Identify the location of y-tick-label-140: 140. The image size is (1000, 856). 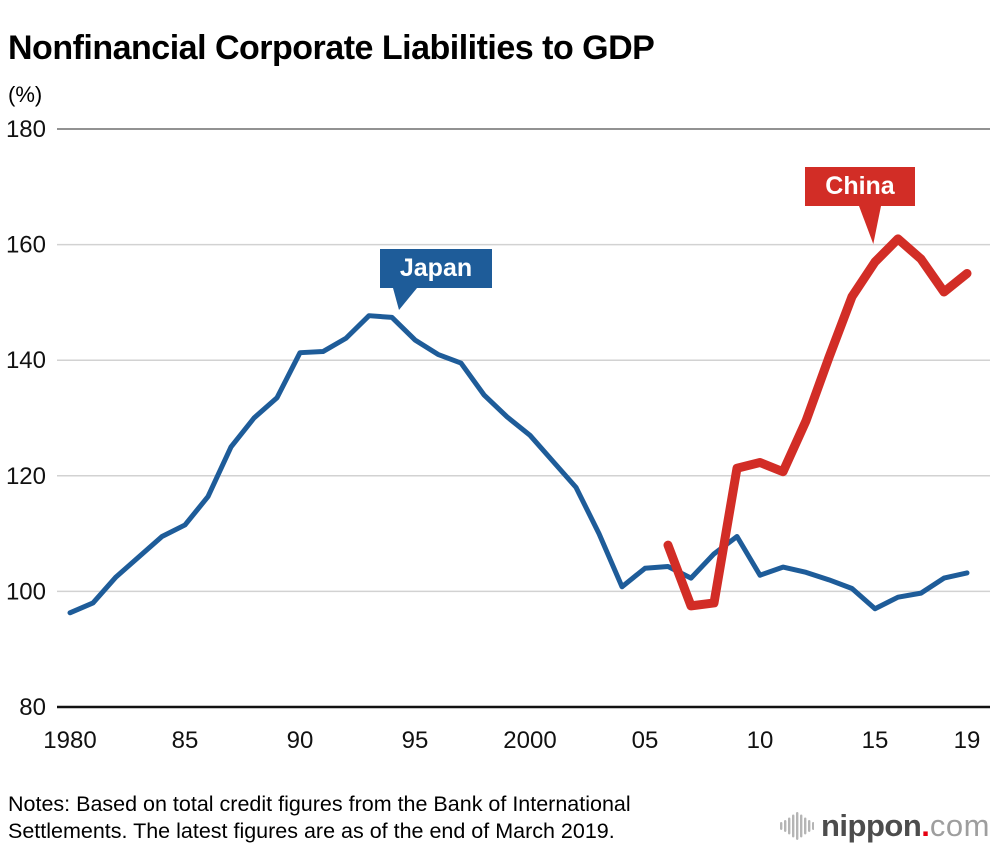
(26, 360).